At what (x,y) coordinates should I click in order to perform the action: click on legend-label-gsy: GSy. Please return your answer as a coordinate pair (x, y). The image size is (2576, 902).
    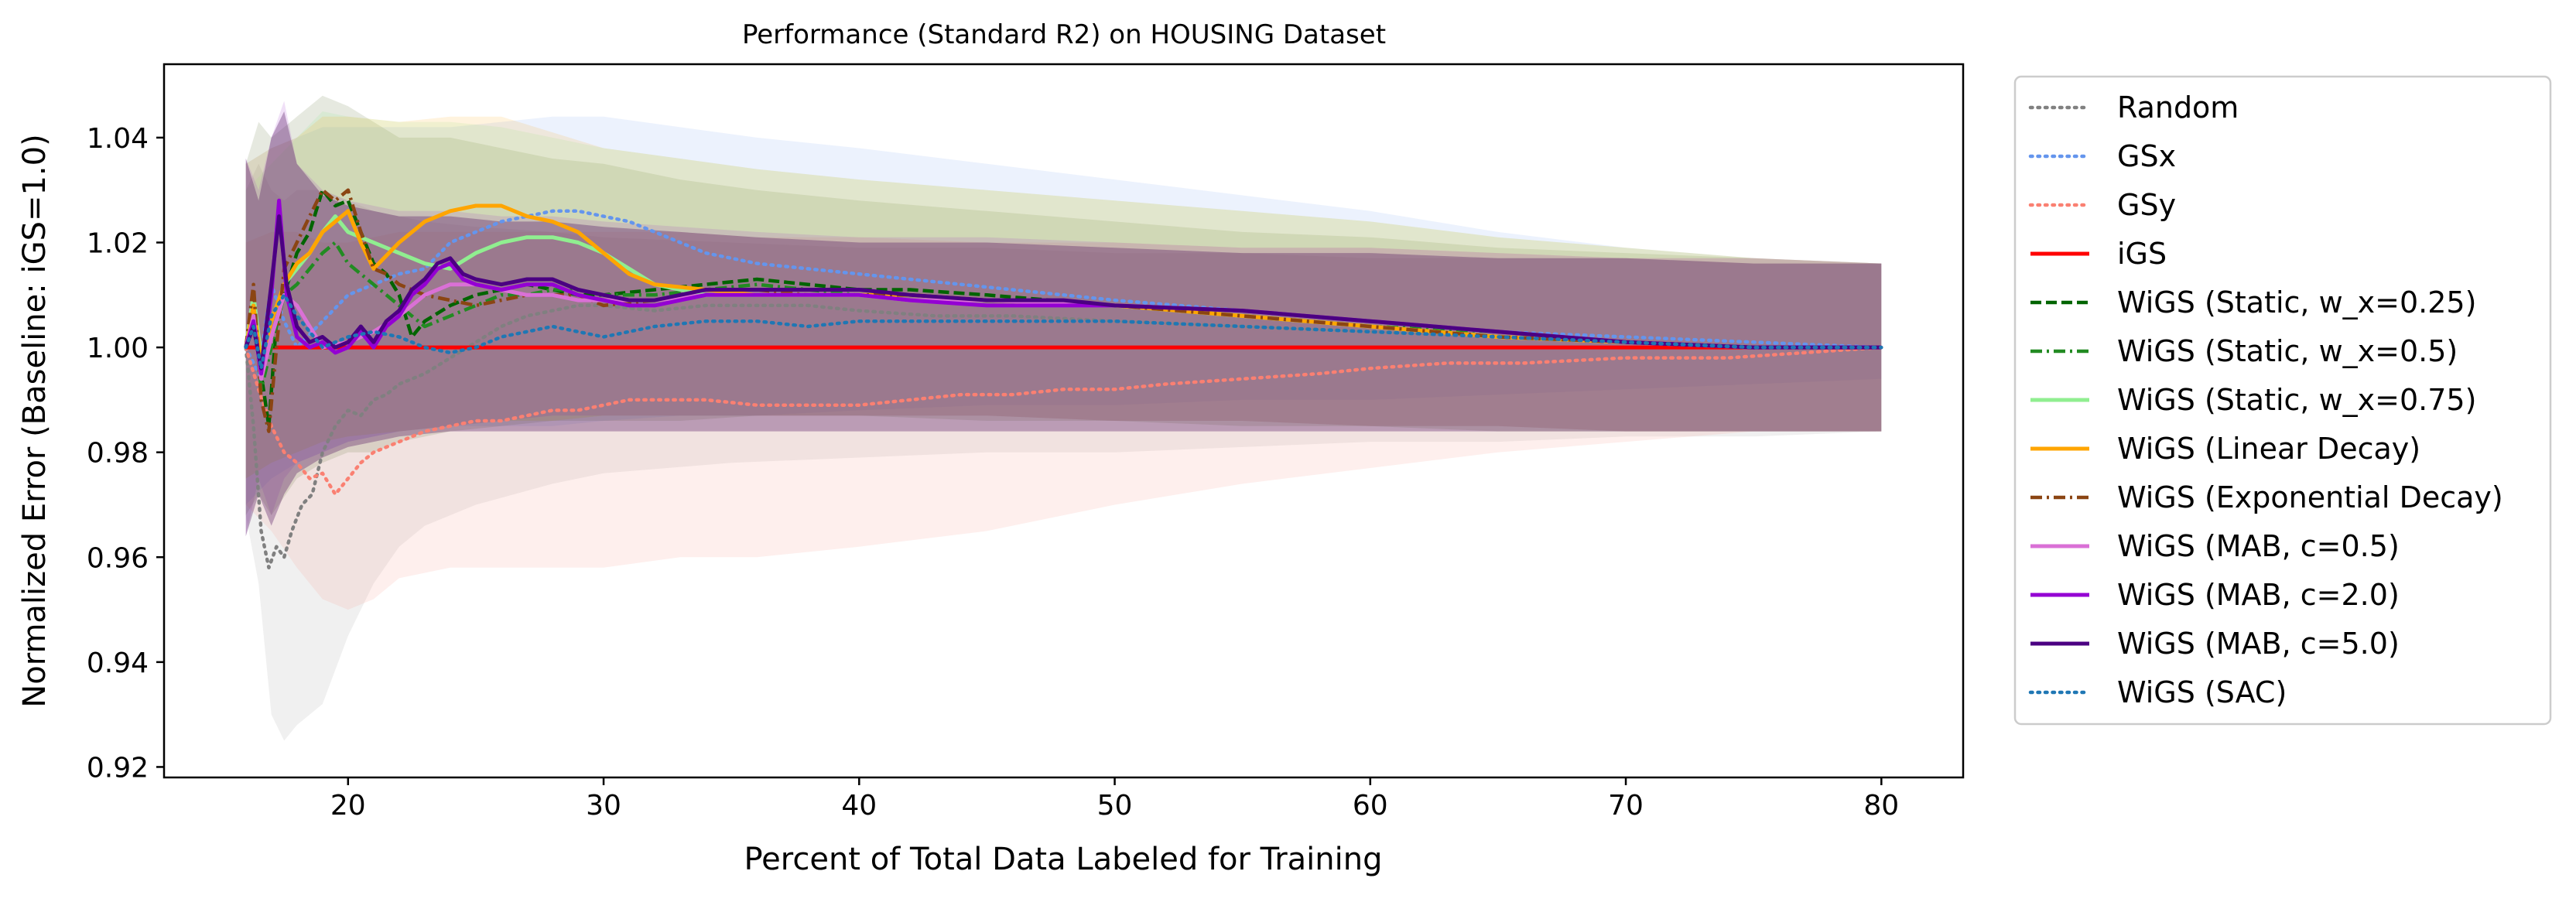
    Looking at the image, I should click on (2147, 205).